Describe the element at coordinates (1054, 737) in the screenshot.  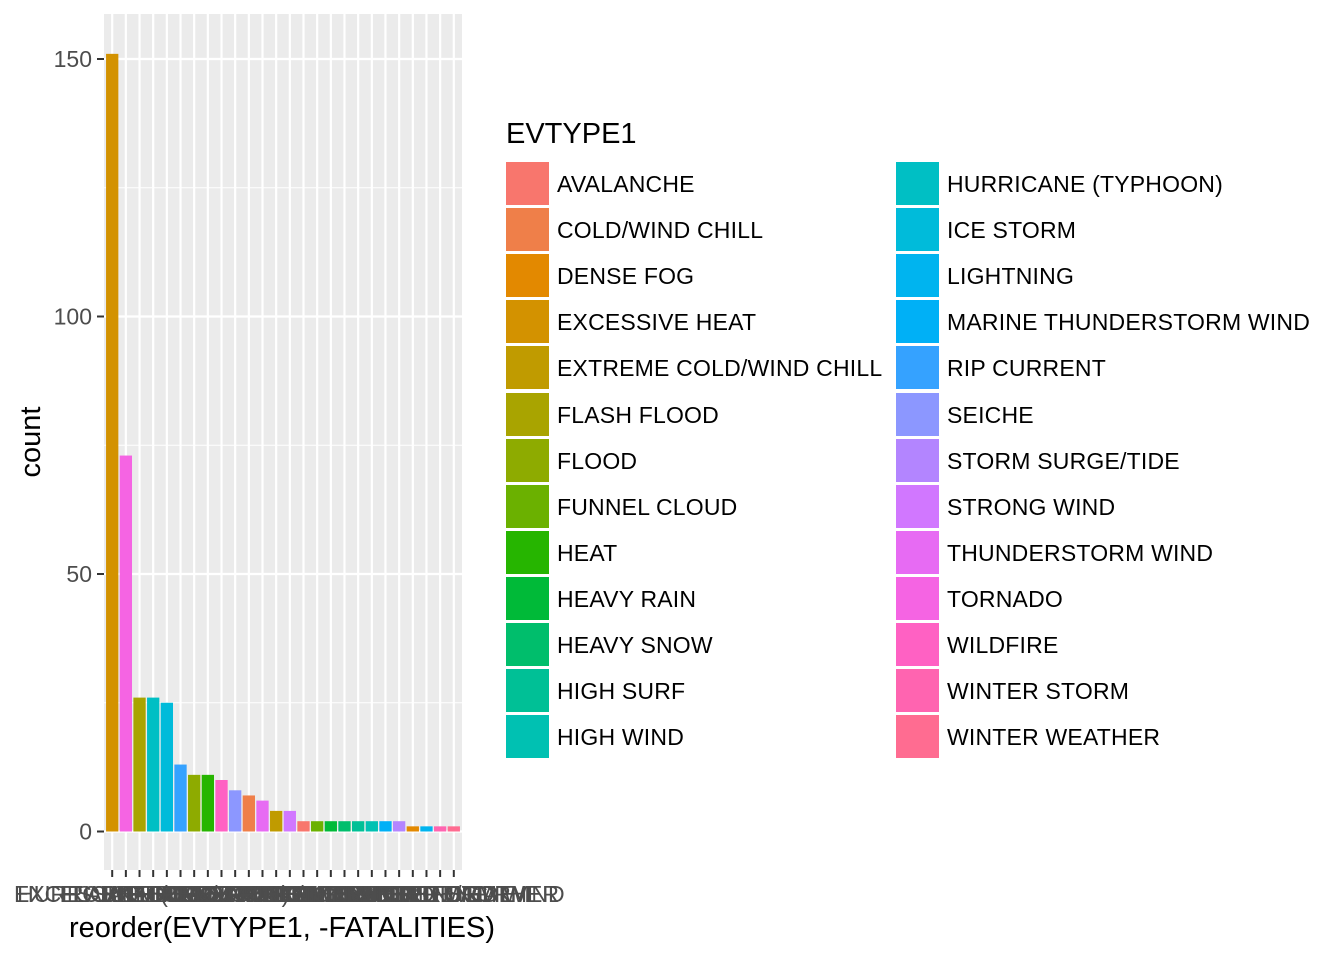
I see `legend-label: WINTER WEATHER` at that location.